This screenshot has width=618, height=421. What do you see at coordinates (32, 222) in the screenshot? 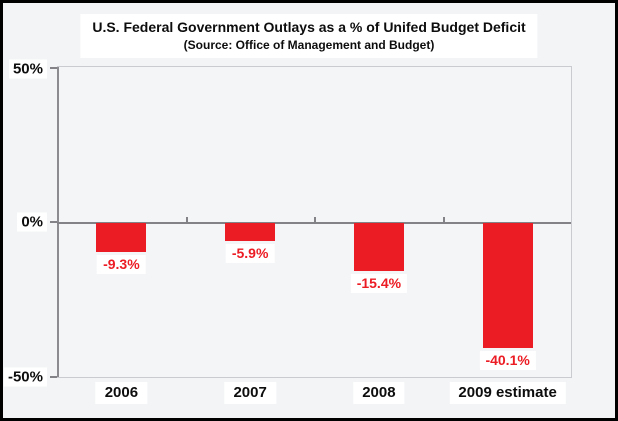
I see `y-axis-label-0: 0%` at bounding box center [32, 222].